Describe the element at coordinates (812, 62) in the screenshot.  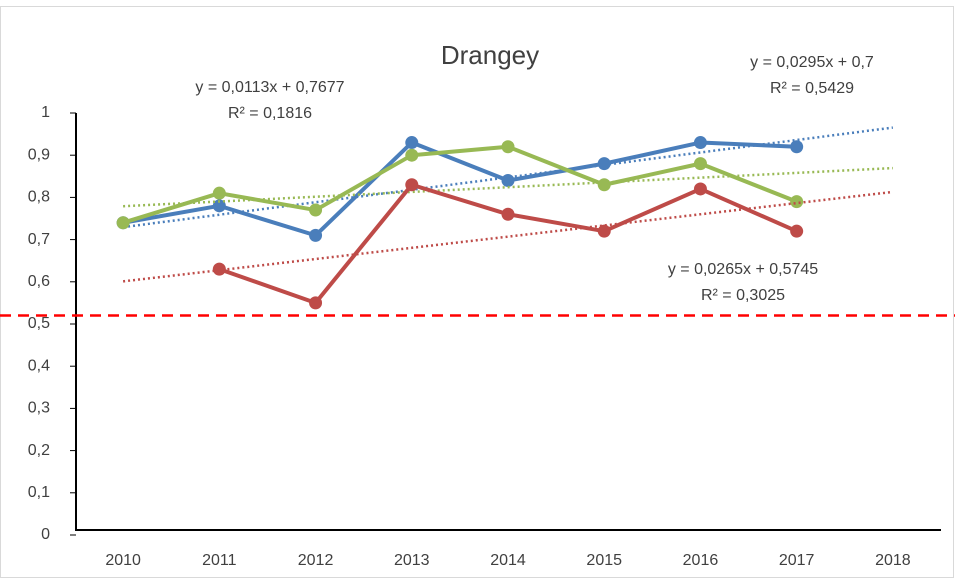
I see `trendline-equation: y = 0,0295x + 0,7` at that location.